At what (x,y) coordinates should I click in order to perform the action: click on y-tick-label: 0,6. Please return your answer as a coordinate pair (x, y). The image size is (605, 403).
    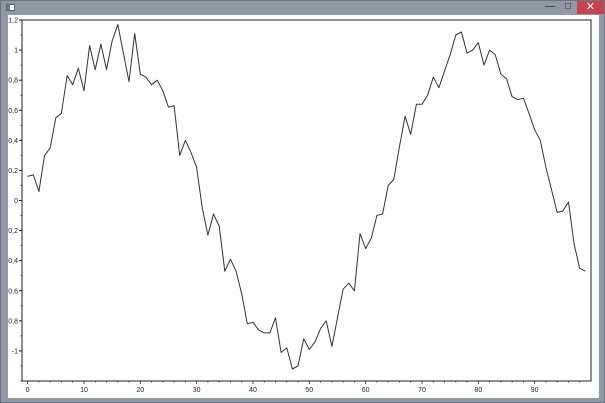
    Looking at the image, I should click on (13, 111).